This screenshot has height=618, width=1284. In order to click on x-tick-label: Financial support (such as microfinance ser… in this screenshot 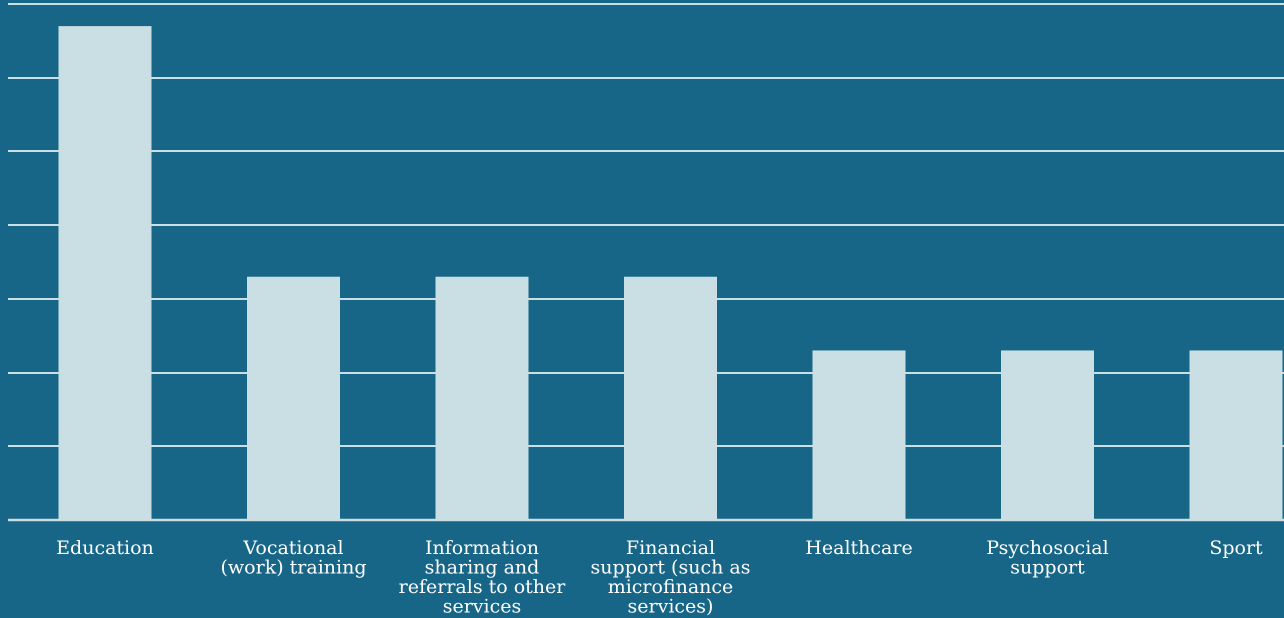, I will do `click(671, 577)`.